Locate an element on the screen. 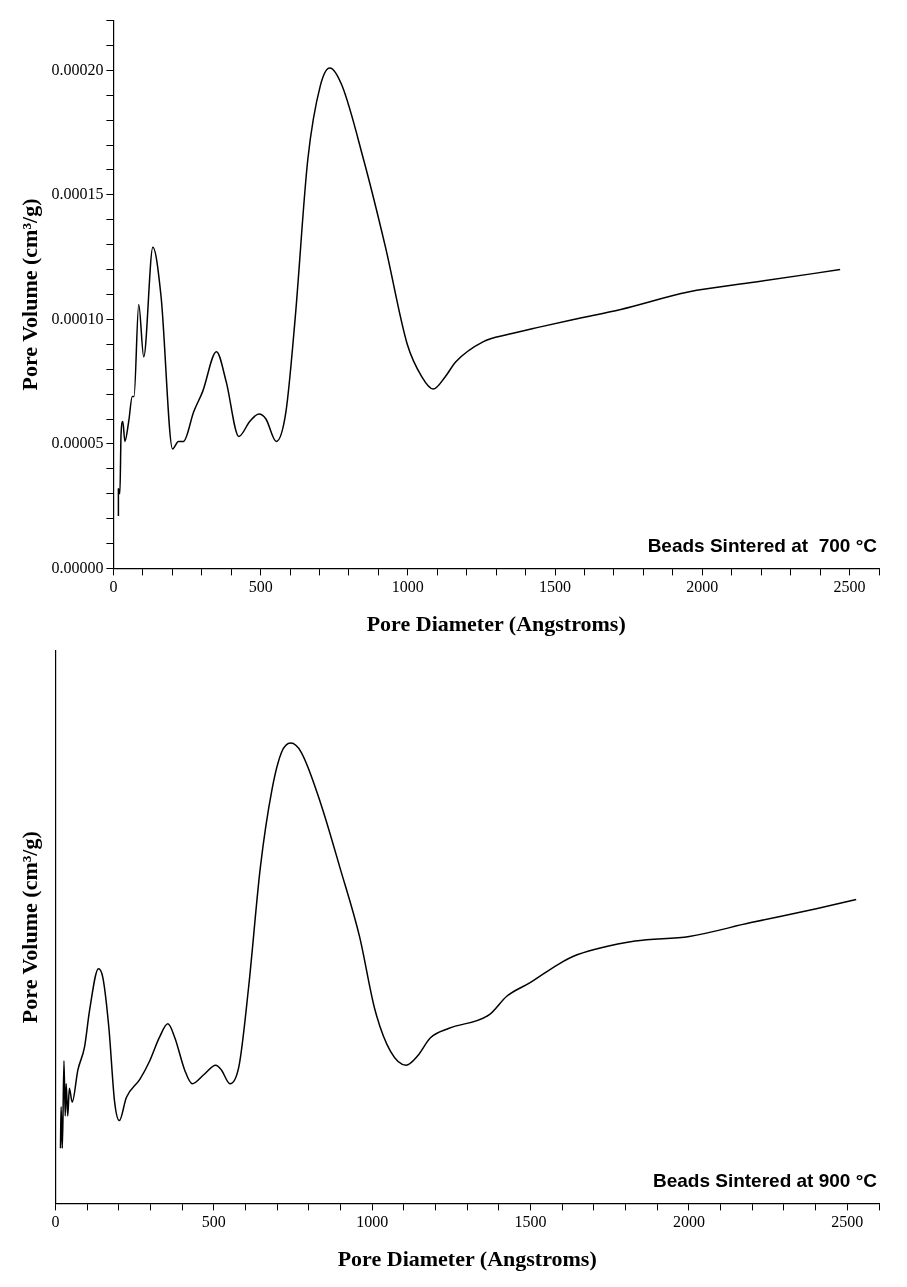 The image size is (907, 1287). y-tick-label: 0.00010 is located at coordinates (77, 318).